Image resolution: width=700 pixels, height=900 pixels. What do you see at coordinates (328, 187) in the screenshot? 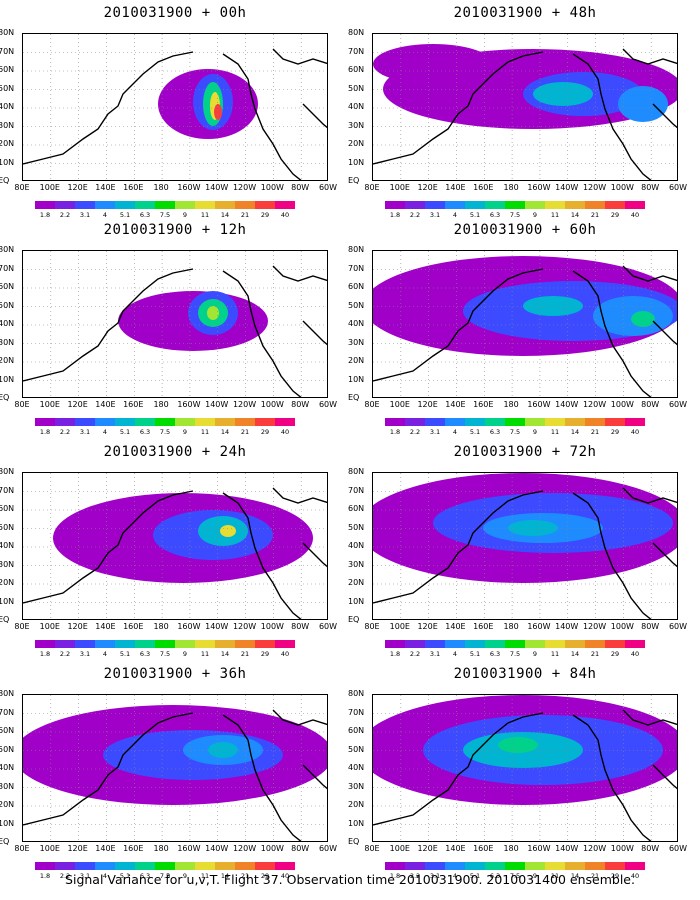
I see `lon-label: 60W` at bounding box center [328, 187].